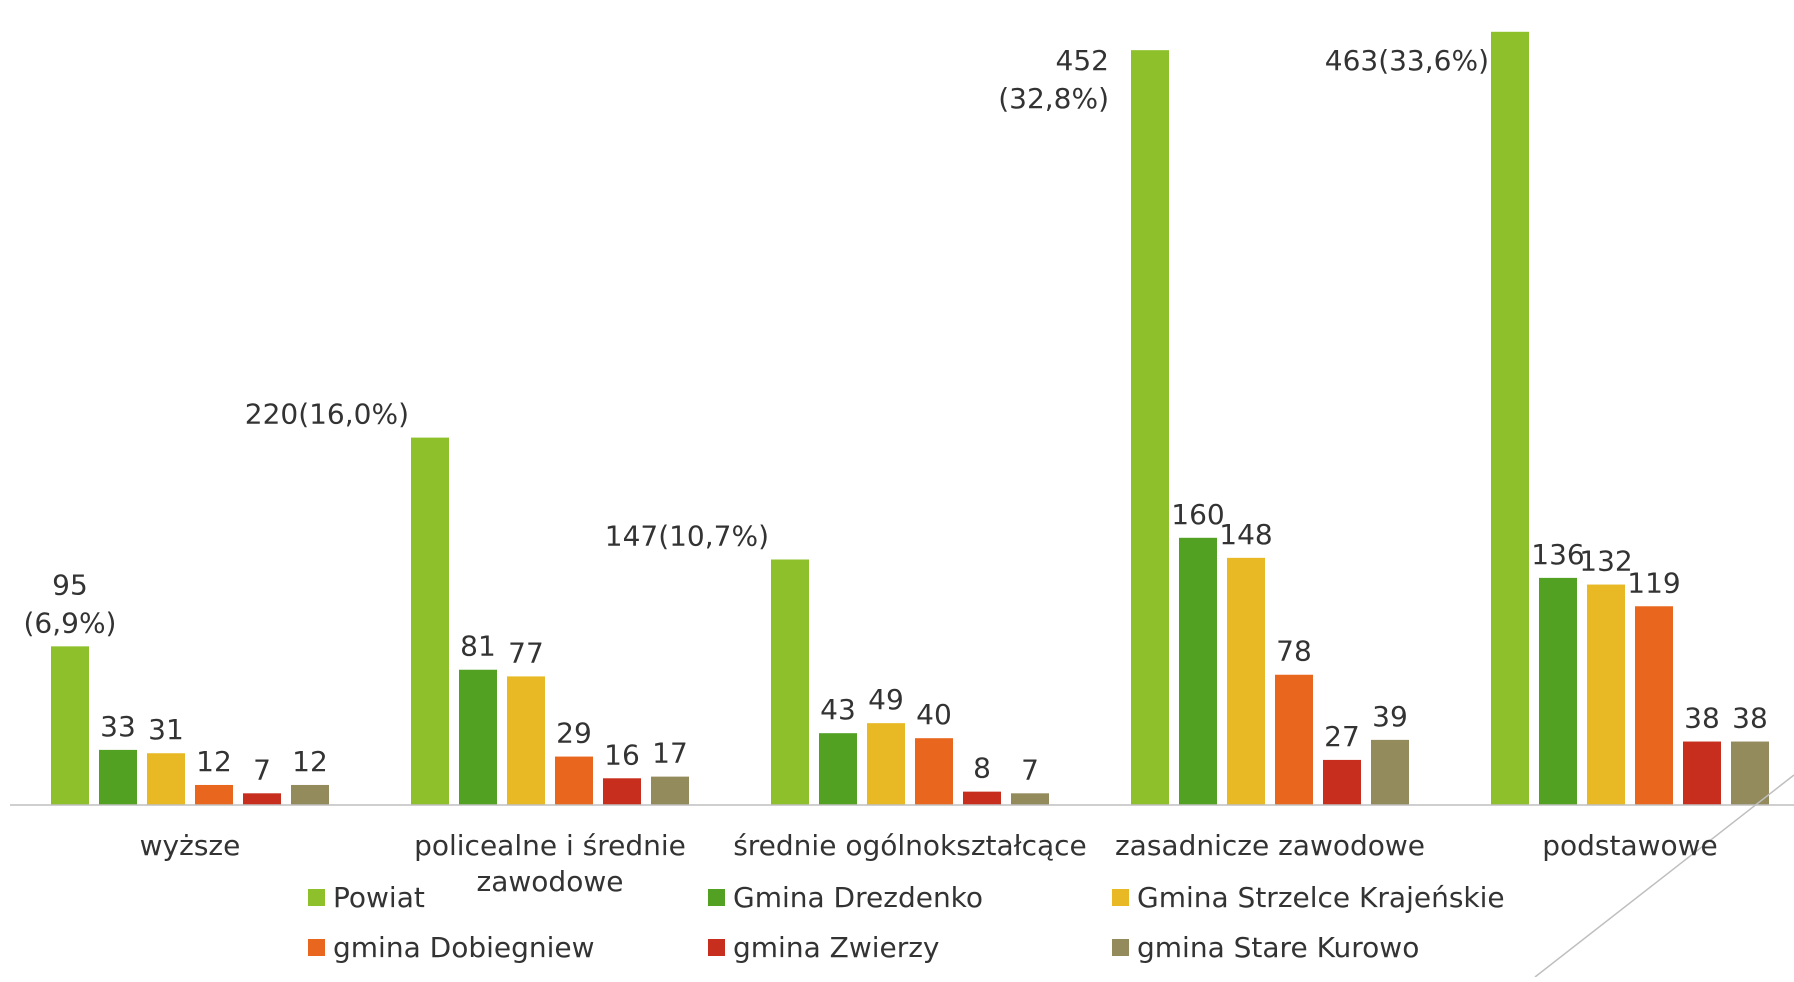  What do you see at coordinates (1270, 845) in the screenshot?
I see `category-label-zasadnicze-zawodowe: zasadnicze zawodowe` at bounding box center [1270, 845].